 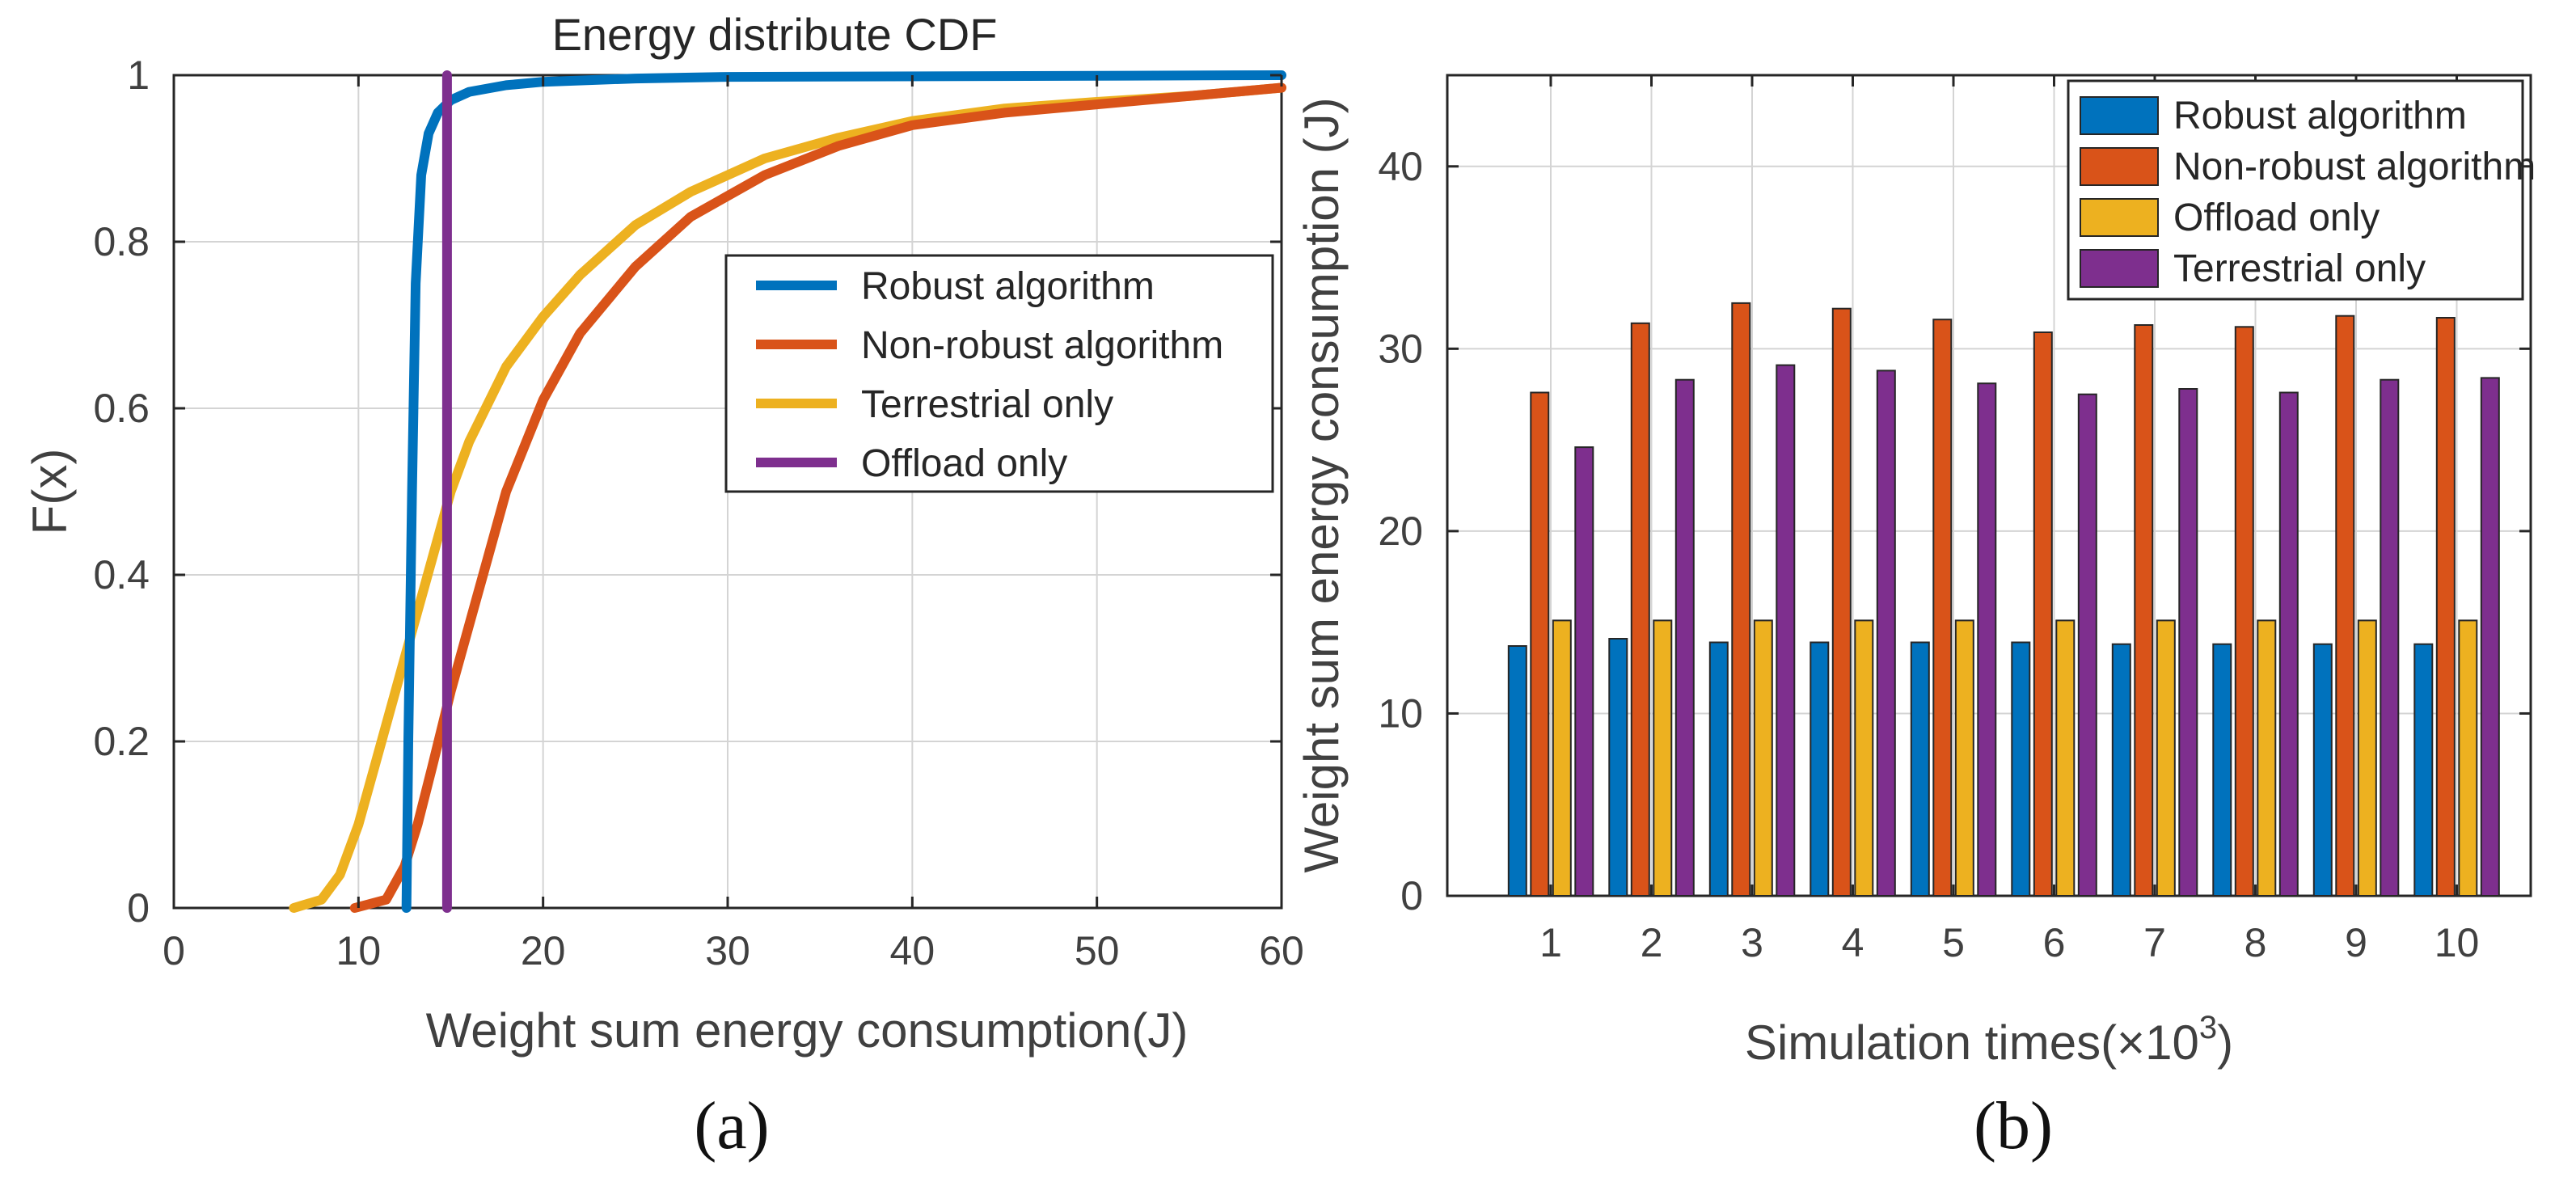 I want to click on cdf-legend-label: Non-robust algorithm, so click(x=1042, y=345).